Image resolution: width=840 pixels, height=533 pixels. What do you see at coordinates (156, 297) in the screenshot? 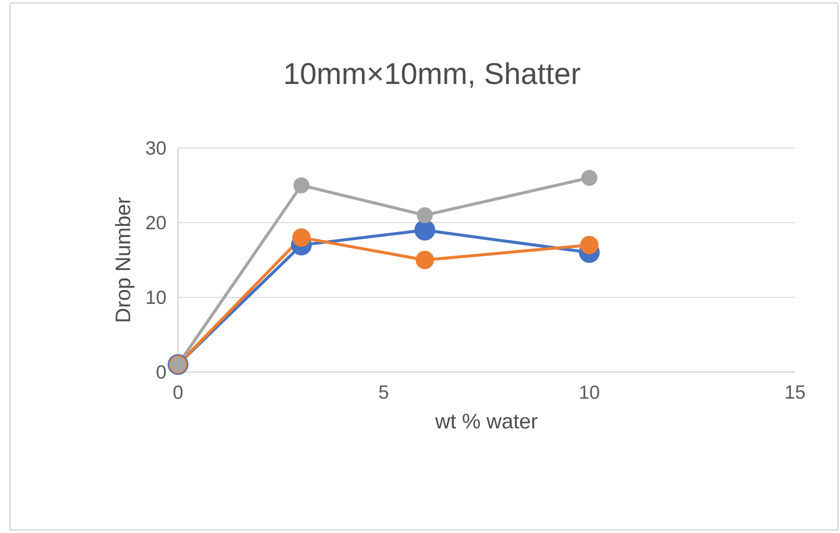
I see `y-tick-label: 10` at bounding box center [156, 297].